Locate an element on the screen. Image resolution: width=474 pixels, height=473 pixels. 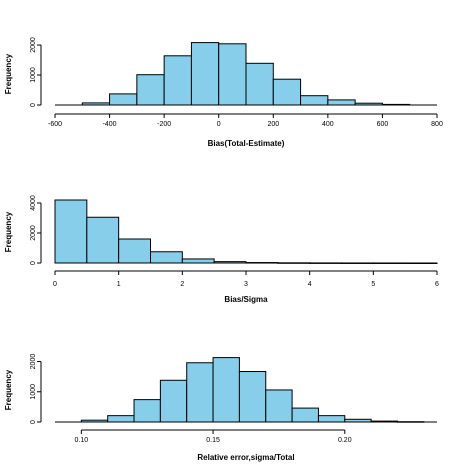
panel-1-y-axis-title: Frequency is located at coordinates (8, 73).